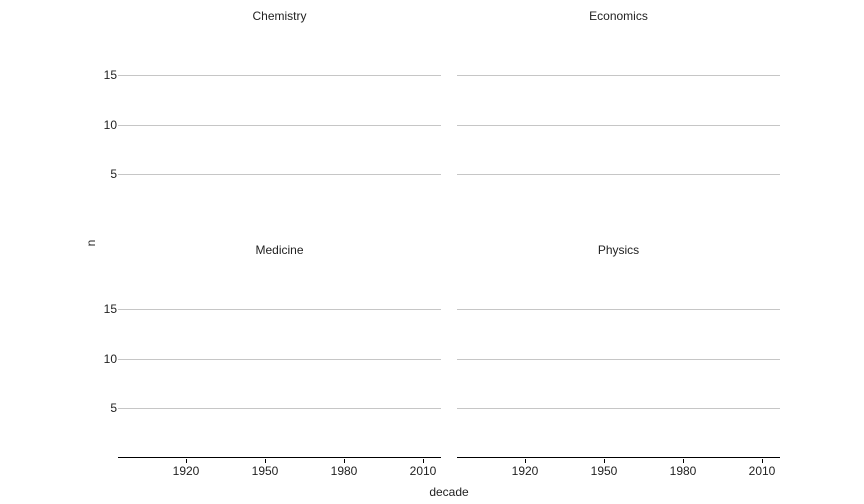 This screenshot has height=504, width=864. What do you see at coordinates (618, 250) in the screenshot?
I see `facet-title-physics: Physics` at bounding box center [618, 250].